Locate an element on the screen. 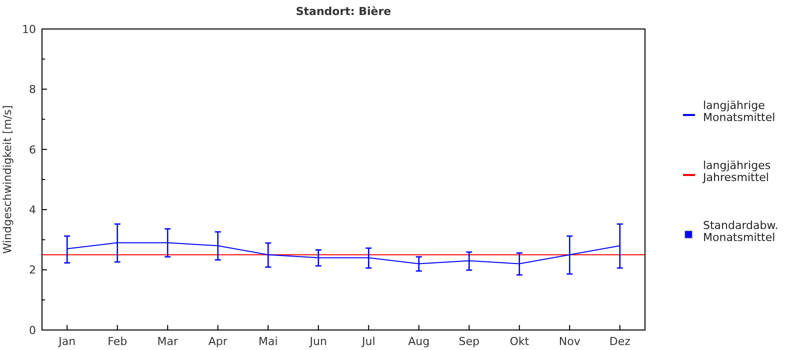  y-tick-label: 2 is located at coordinates (32, 270).